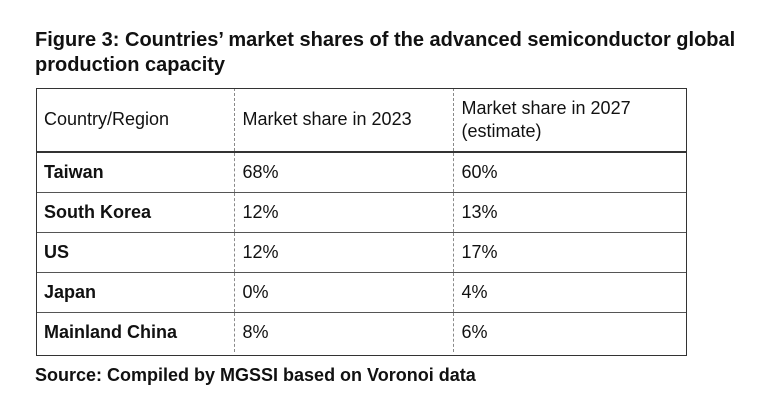 The image size is (784, 410). Describe the element at coordinates (135, 212) in the screenshot. I see `country-cell: South Korea` at that location.